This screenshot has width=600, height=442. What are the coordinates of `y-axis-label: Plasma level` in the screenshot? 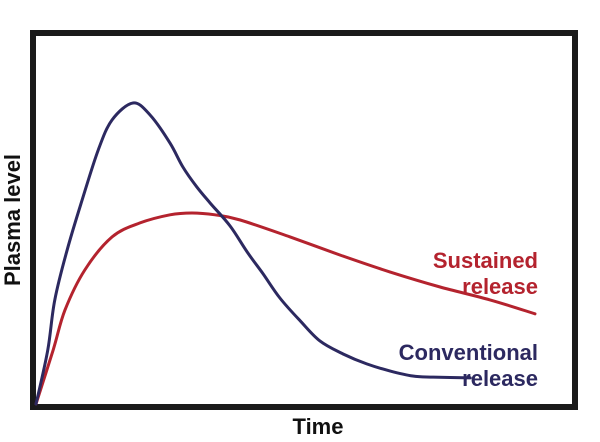 It's located at (12, 220).